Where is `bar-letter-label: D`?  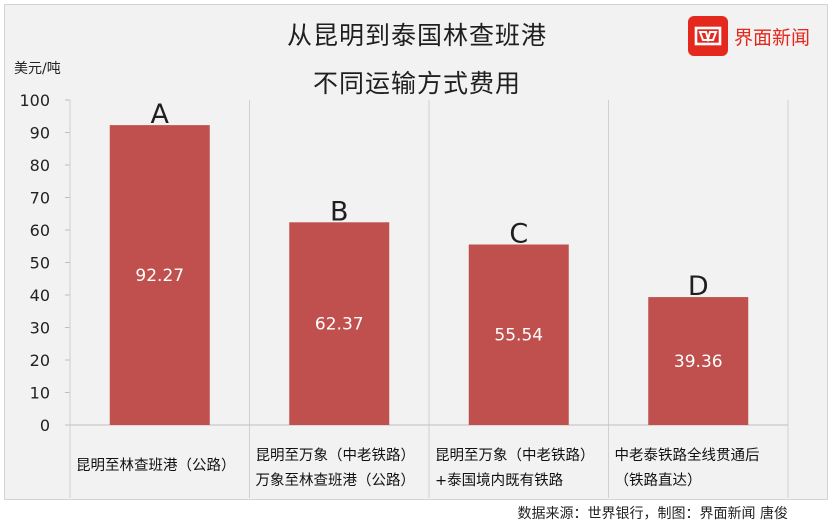
bar-letter-label: D is located at coordinates (698, 286).